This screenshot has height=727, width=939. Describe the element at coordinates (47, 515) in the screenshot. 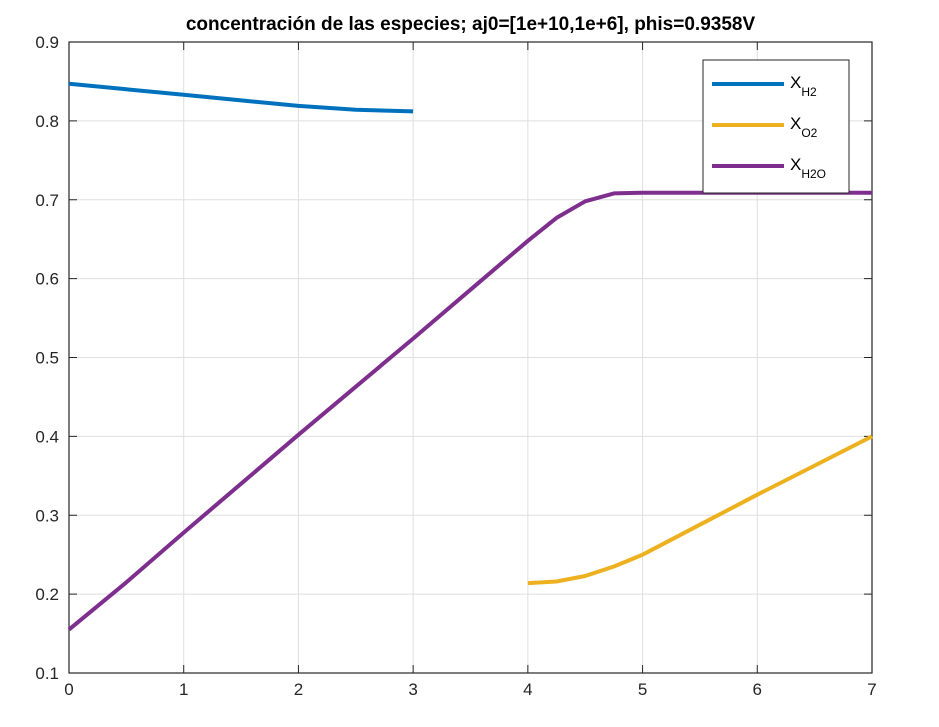

I see `y-tick-label: 0.3` at that location.